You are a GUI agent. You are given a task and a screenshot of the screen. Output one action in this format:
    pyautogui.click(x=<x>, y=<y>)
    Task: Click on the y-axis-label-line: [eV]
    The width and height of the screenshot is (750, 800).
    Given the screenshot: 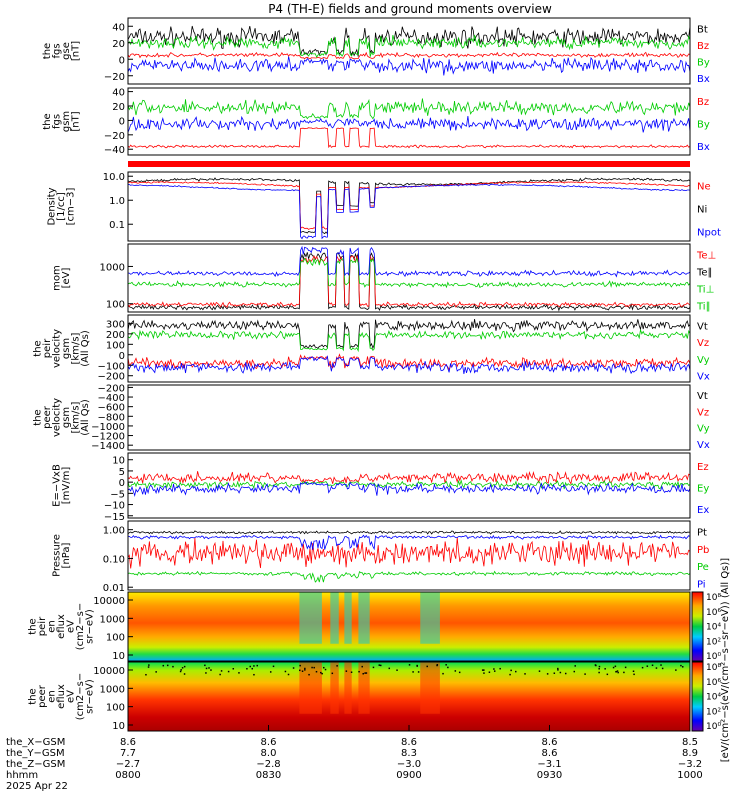 What is the action you would take?
    pyautogui.click(x=66, y=278)
    